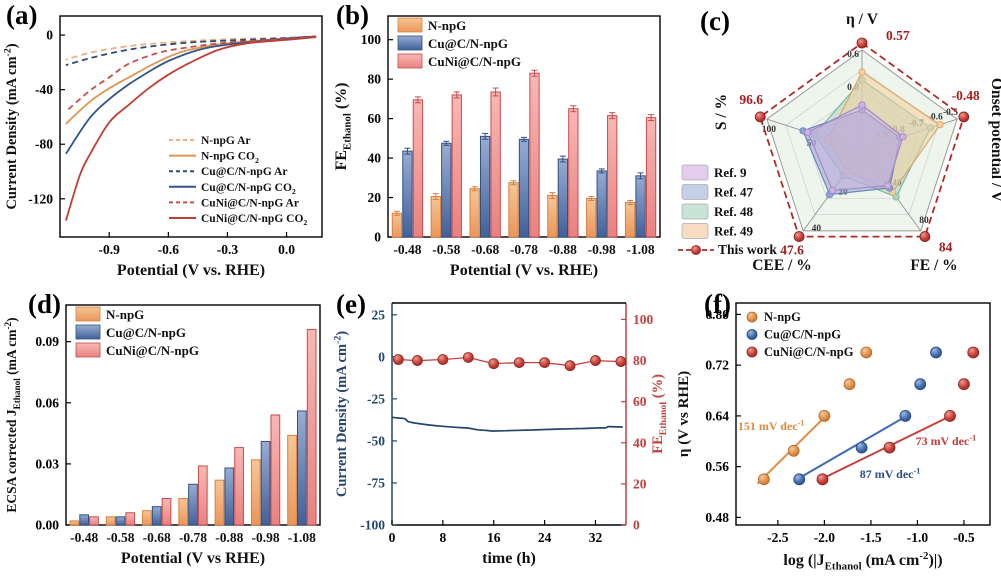 Image resolution: width=1001 pixels, height=577 pixels. Describe the element at coordinates (862, 561) in the screenshot. I see `x-axis-title: log (|JEthanol (mA cm-2)|)` at that location.